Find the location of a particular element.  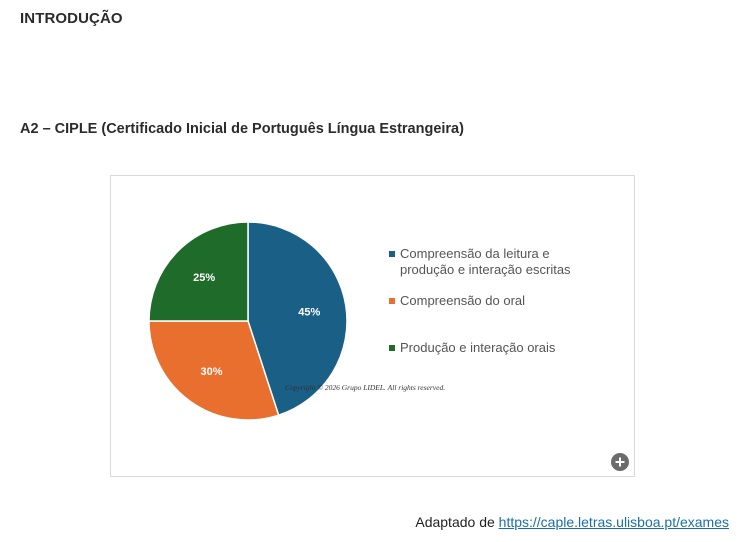

pie-slice-oral is located at coordinates (214, 370).